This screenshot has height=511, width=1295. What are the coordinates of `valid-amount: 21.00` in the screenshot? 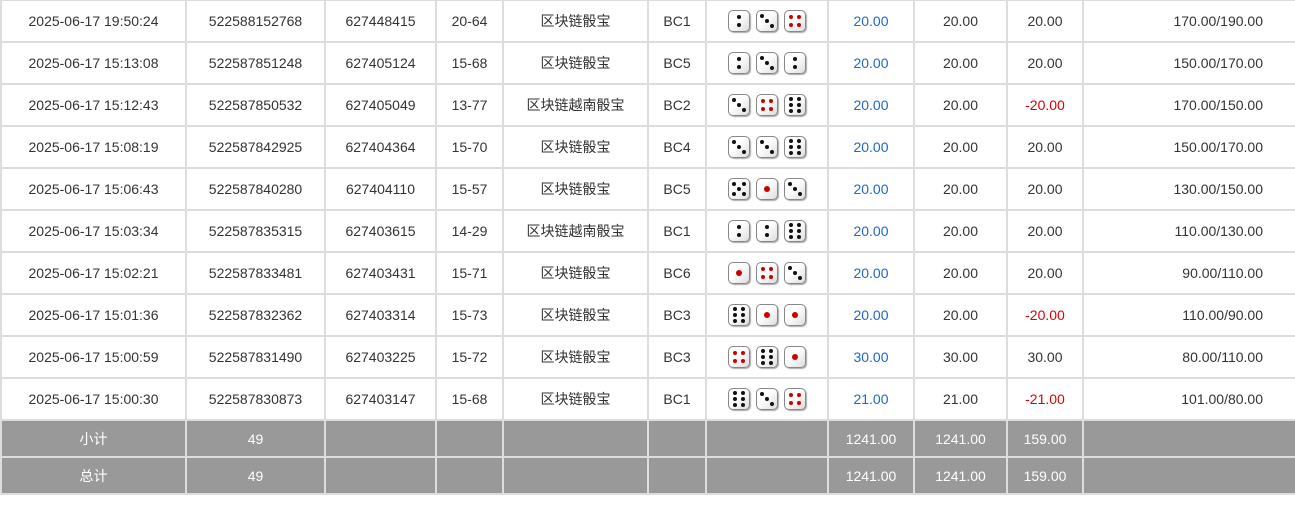 It's located at (960, 399).